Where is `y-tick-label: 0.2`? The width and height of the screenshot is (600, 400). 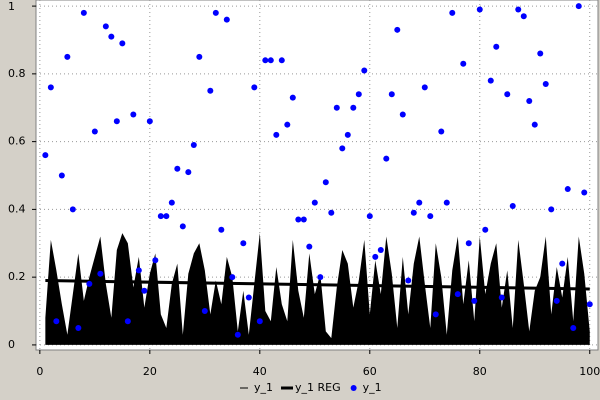
y-tick-label: 0.2 is located at coordinates (17, 276).